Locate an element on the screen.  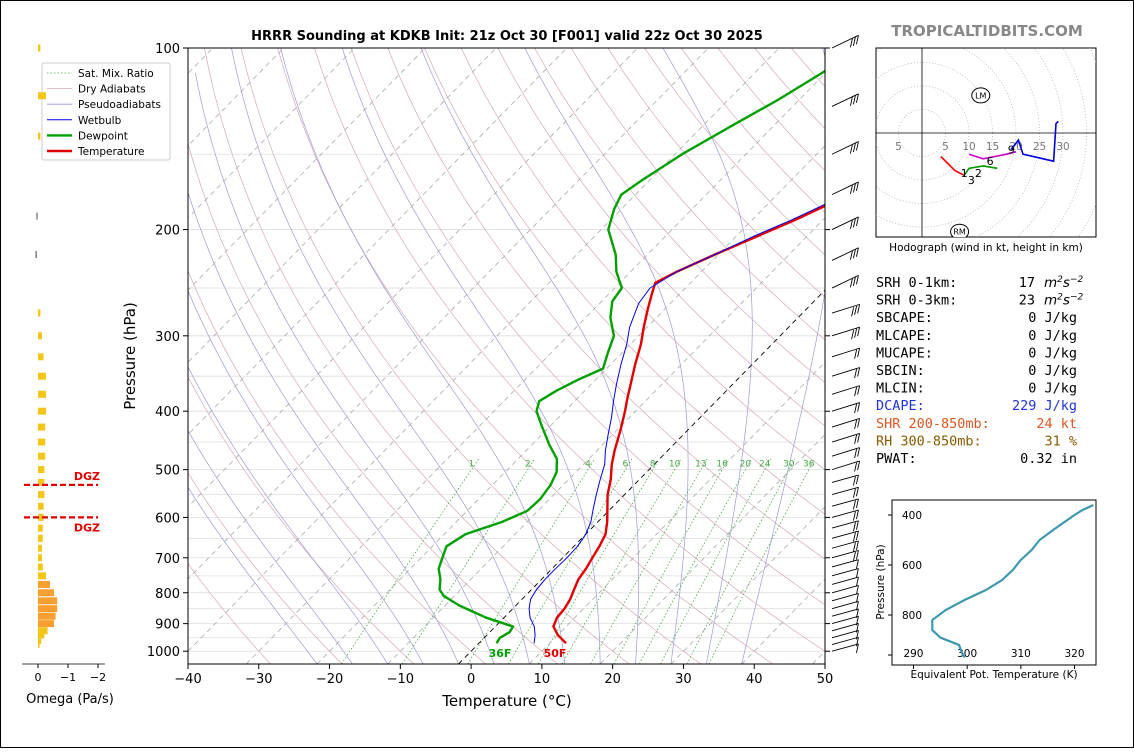
stat-label: RH 300-850mb: is located at coordinates (929, 441).